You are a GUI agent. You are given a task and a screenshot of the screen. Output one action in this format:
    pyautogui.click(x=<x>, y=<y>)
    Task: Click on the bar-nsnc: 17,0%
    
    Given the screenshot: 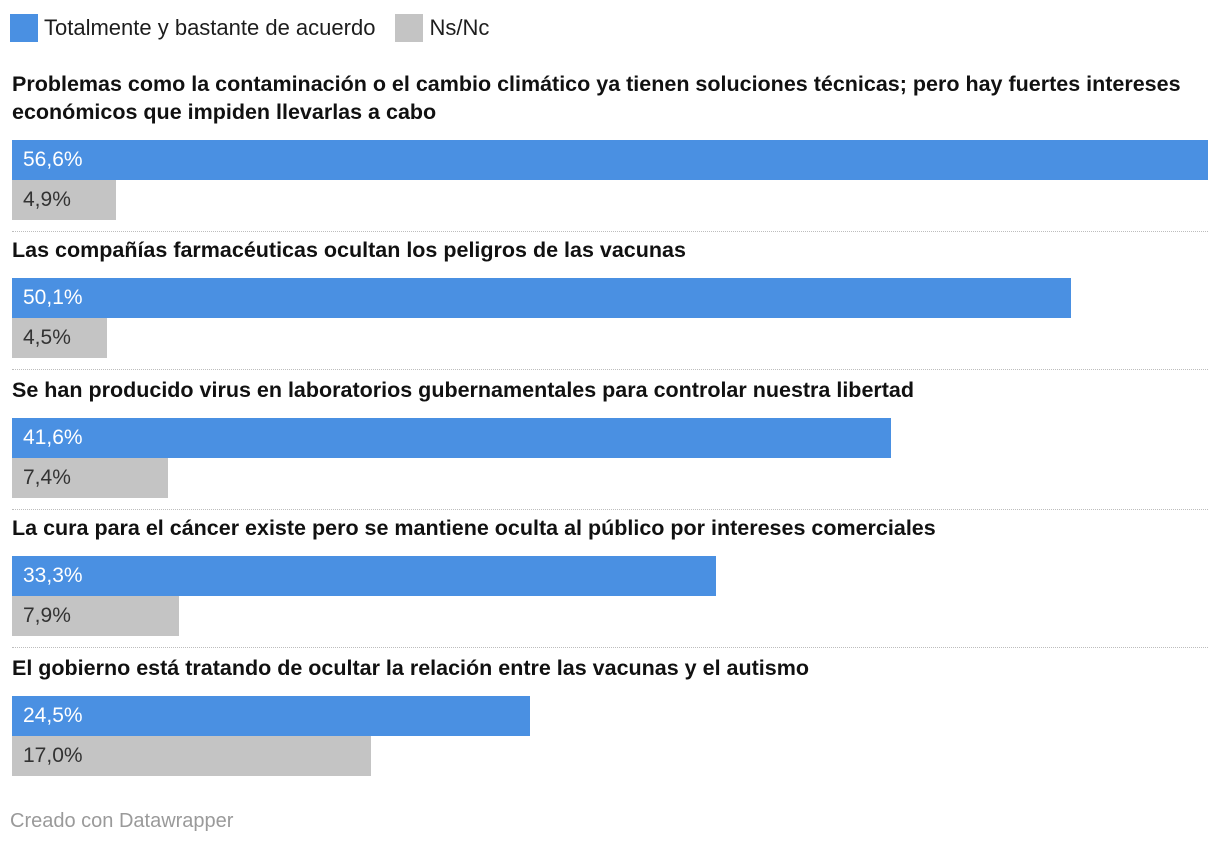 What is the action you would take?
    pyautogui.click(x=191, y=756)
    